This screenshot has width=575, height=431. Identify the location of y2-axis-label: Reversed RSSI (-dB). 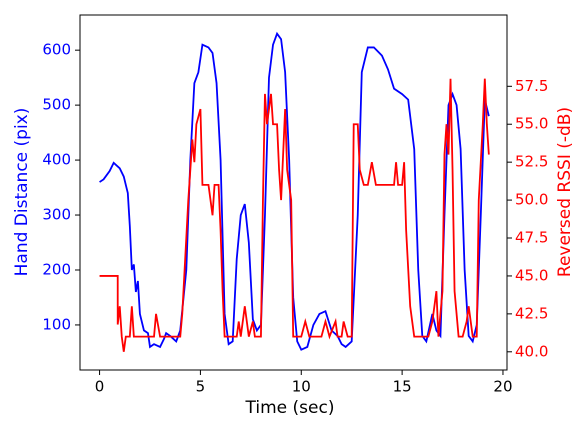
(565, 192).